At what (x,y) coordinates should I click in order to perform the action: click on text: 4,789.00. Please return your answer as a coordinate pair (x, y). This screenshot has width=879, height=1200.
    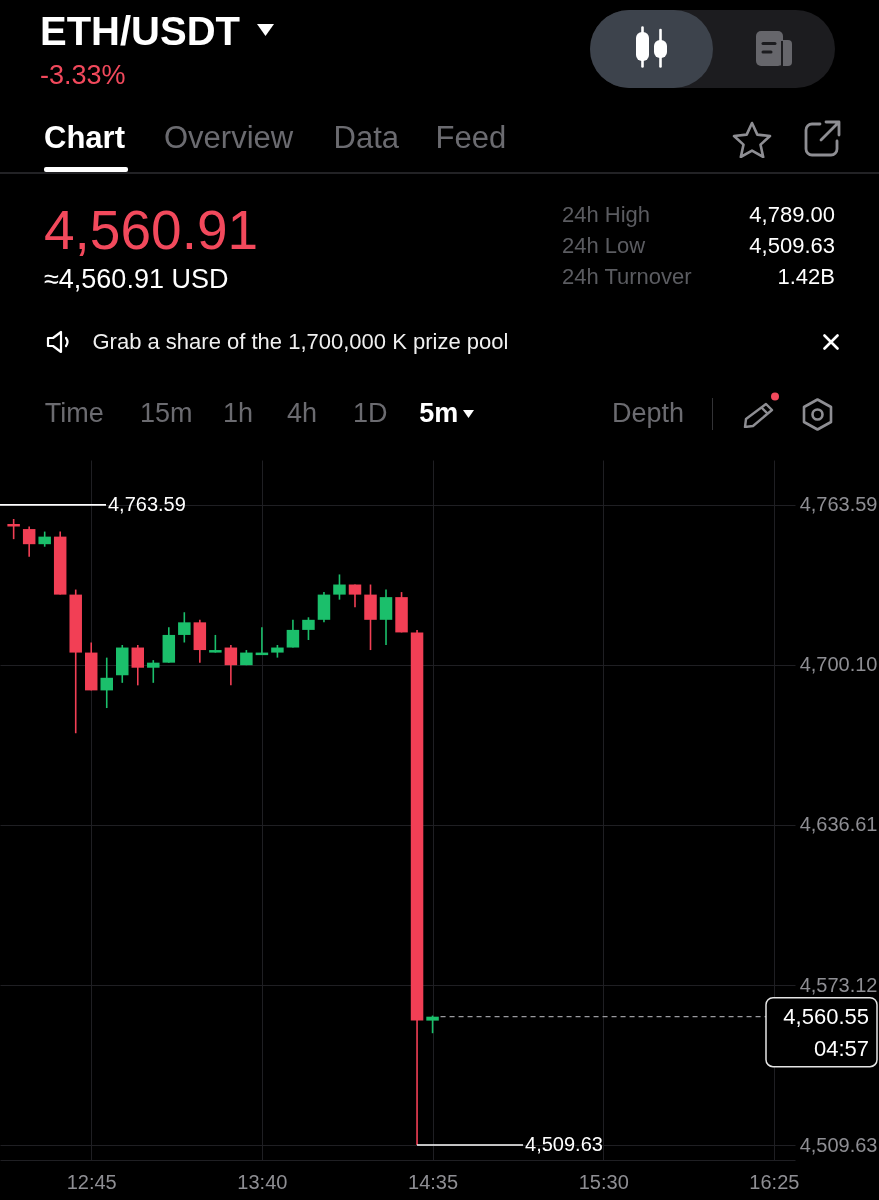
    Looking at the image, I should click on (792, 215).